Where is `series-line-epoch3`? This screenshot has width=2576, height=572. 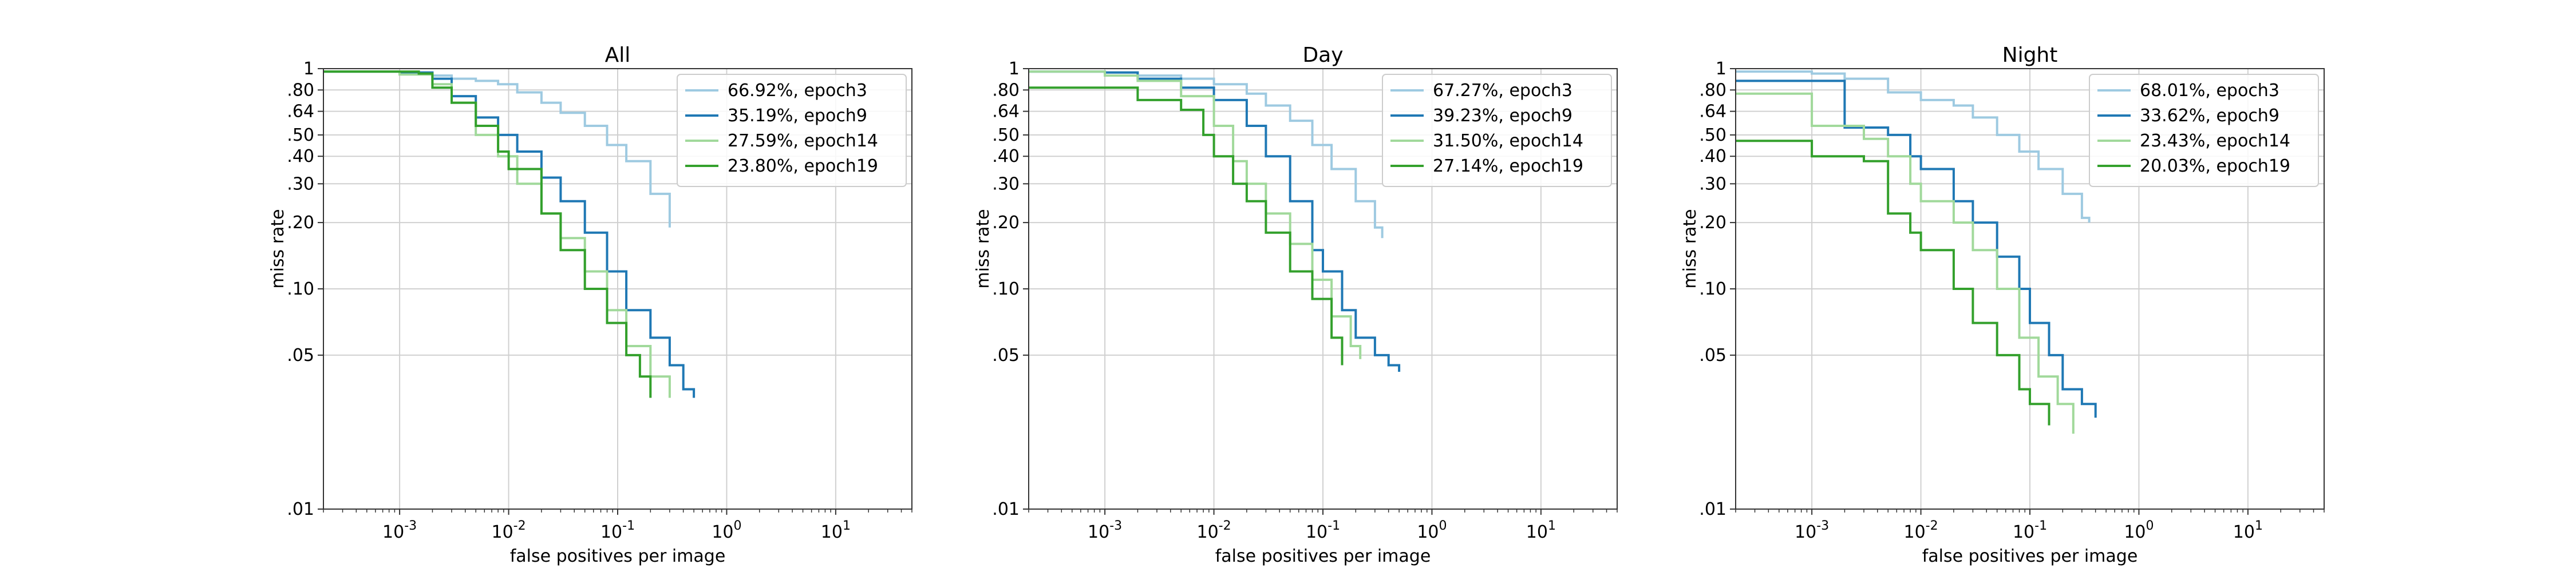 series-line-epoch3 is located at coordinates (1913, 146).